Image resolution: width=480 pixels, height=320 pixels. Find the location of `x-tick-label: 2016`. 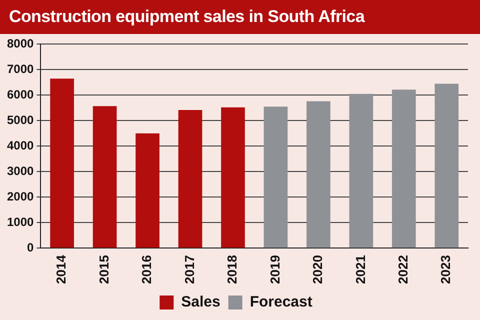

x-tick-label: 2016 is located at coordinates (146, 269).